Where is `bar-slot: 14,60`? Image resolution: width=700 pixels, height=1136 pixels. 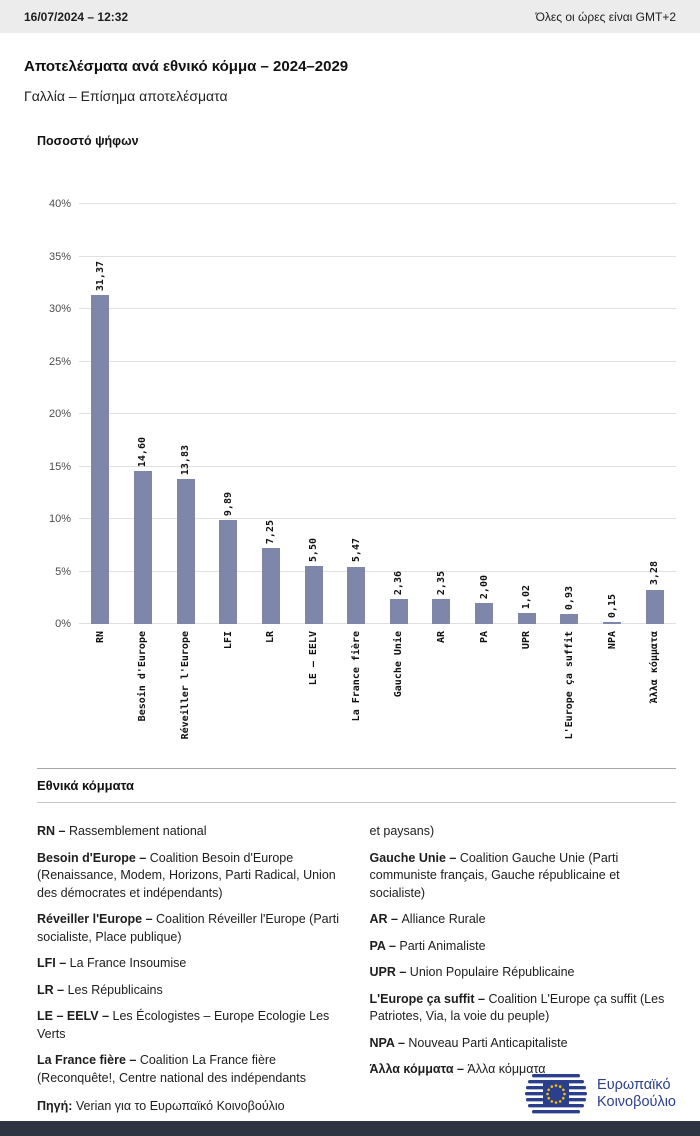
bar-slot: 14,60 is located at coordinates (143, 414).